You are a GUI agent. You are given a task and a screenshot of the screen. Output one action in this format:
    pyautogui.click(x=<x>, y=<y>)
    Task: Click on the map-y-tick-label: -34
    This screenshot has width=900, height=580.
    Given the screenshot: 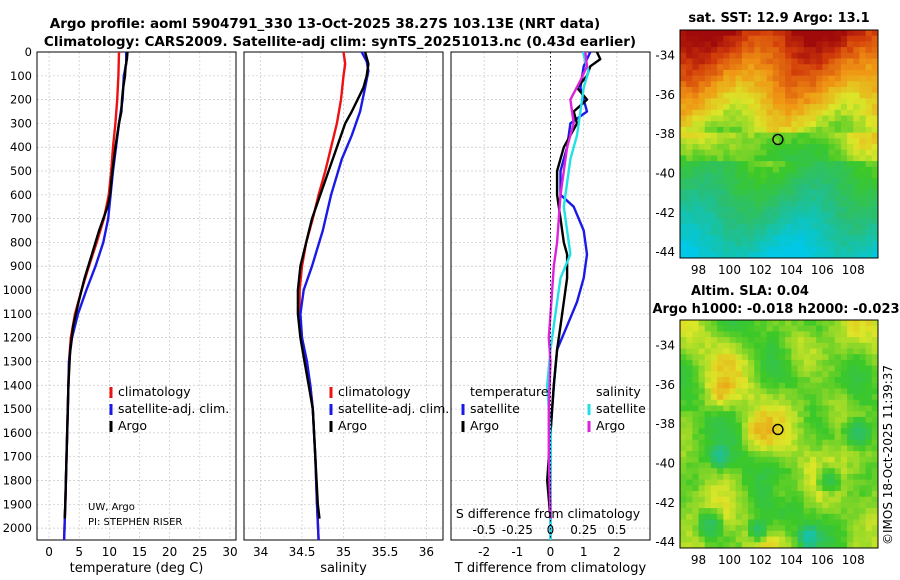 What is the action you would take?
    pyautogui.click(x=665, y=346)
    